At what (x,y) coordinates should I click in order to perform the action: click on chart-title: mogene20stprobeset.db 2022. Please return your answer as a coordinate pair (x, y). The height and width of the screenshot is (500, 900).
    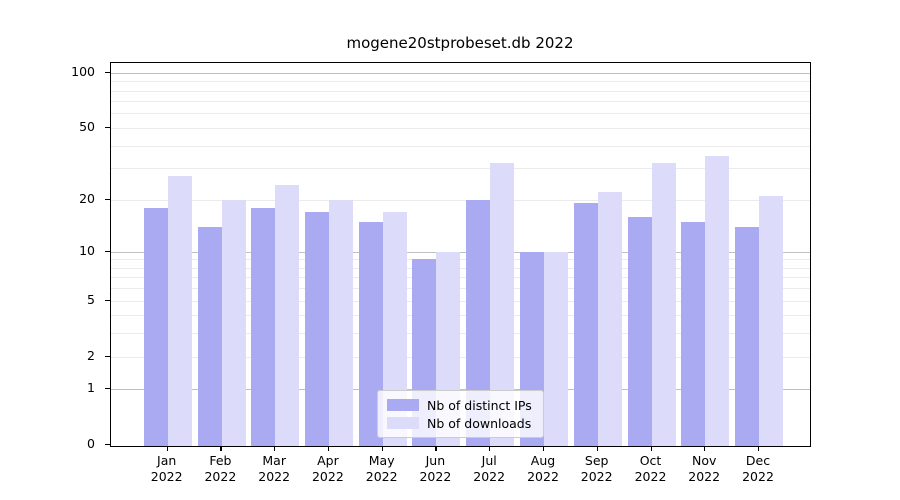
    Looking at the image, I should click on (460, 43).